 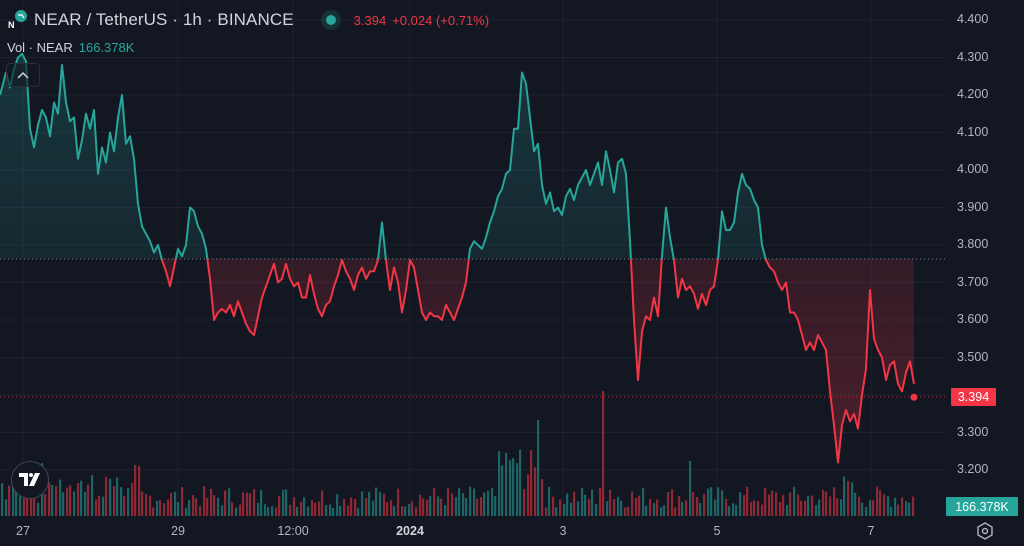 I want to click on symbol-title: NEAR / TetherUS · 1h · BINANCE, so click(x=164, y=19).